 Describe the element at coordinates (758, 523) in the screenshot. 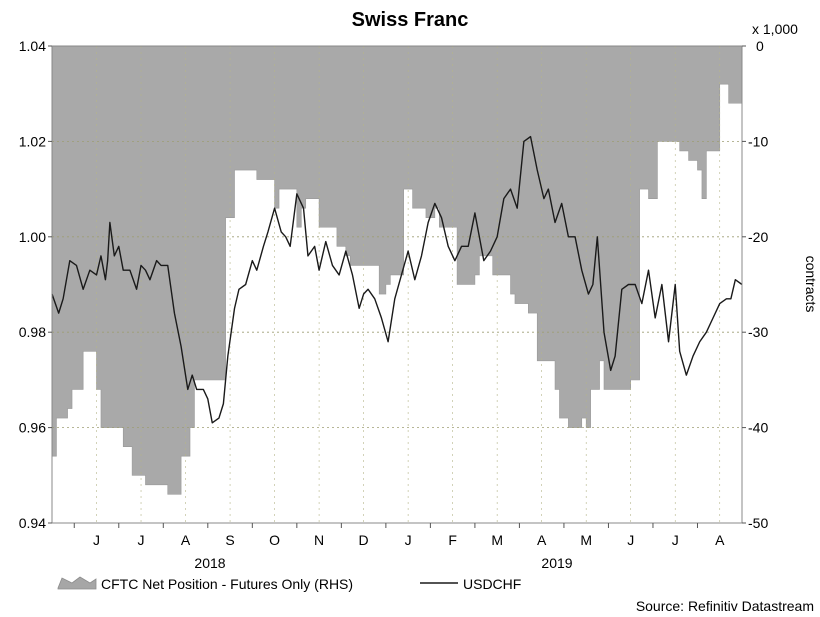

I see `right-axis-tick-label: -50` at that location.